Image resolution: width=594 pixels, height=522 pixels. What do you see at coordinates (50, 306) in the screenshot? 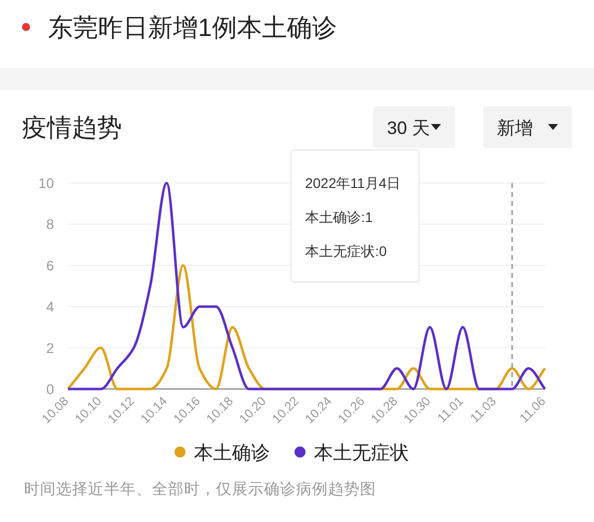
I see `y-tick-label: 4` at bounding box center [50, 306].